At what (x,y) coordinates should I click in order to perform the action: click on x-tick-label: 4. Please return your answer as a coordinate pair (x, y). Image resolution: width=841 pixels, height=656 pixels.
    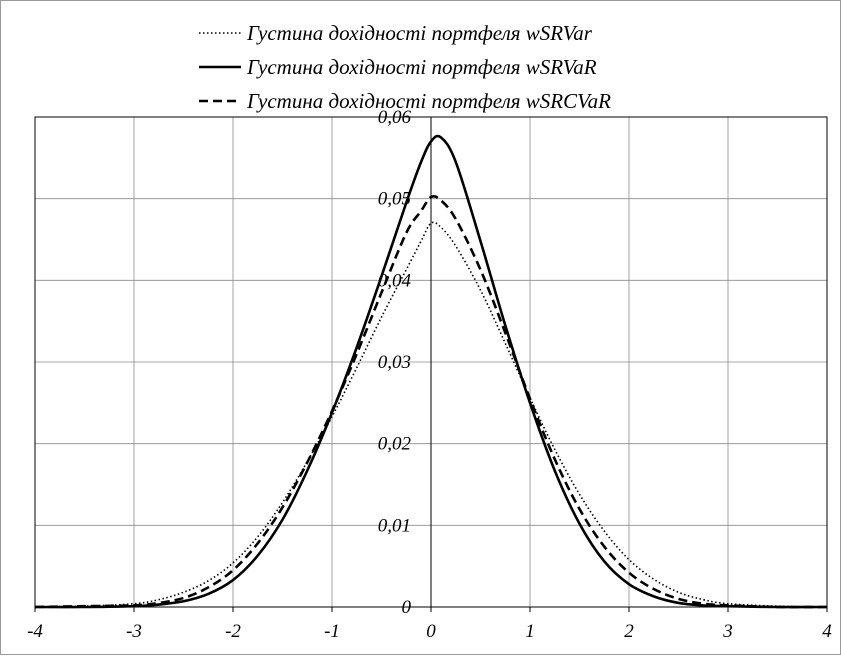
    Looking at the image, I should click on (827, 631).